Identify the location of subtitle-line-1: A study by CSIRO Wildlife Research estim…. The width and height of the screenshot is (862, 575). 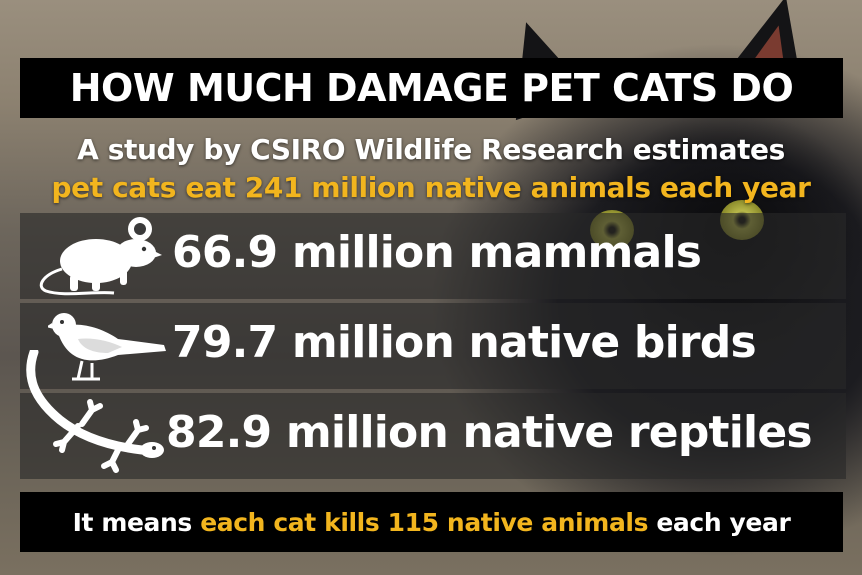
(431, 149).